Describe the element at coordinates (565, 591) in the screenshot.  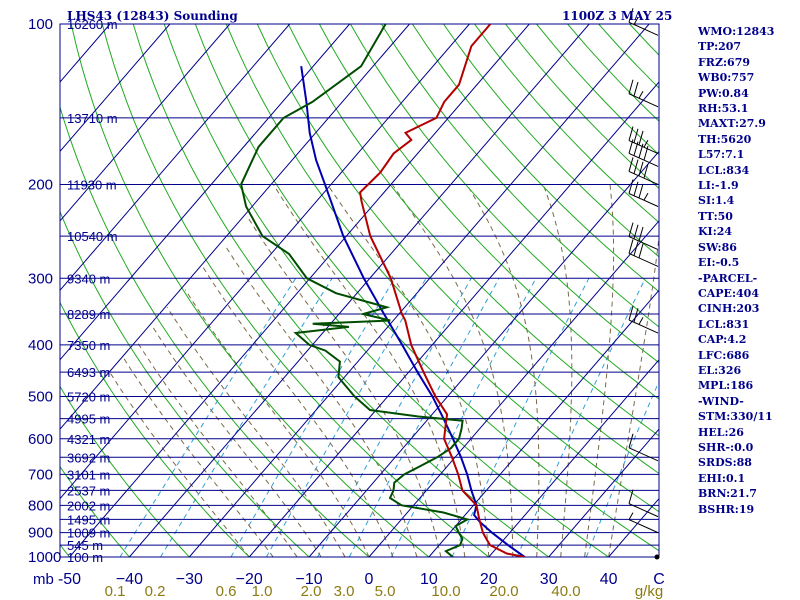
I see `mixing-ratio-label: 40.0` at that location.